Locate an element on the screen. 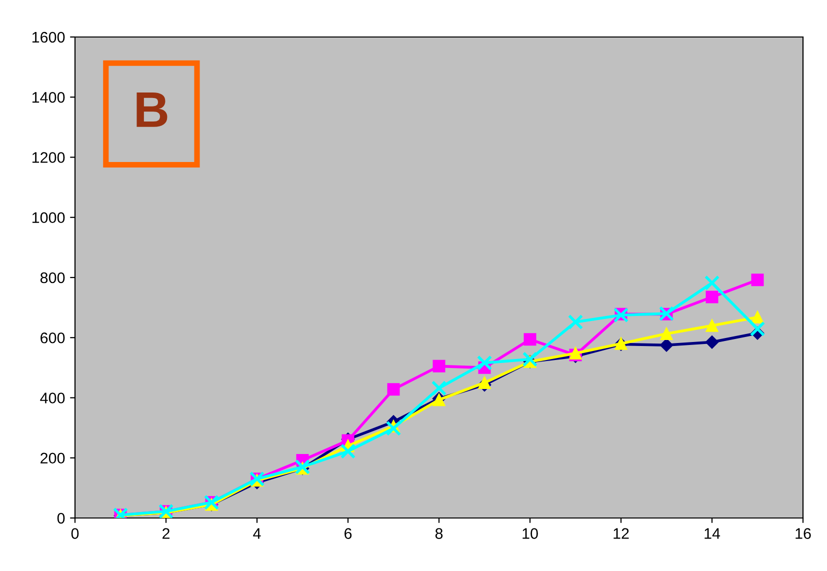  x-tick-label: 14 is located at coordinates (712, 533).